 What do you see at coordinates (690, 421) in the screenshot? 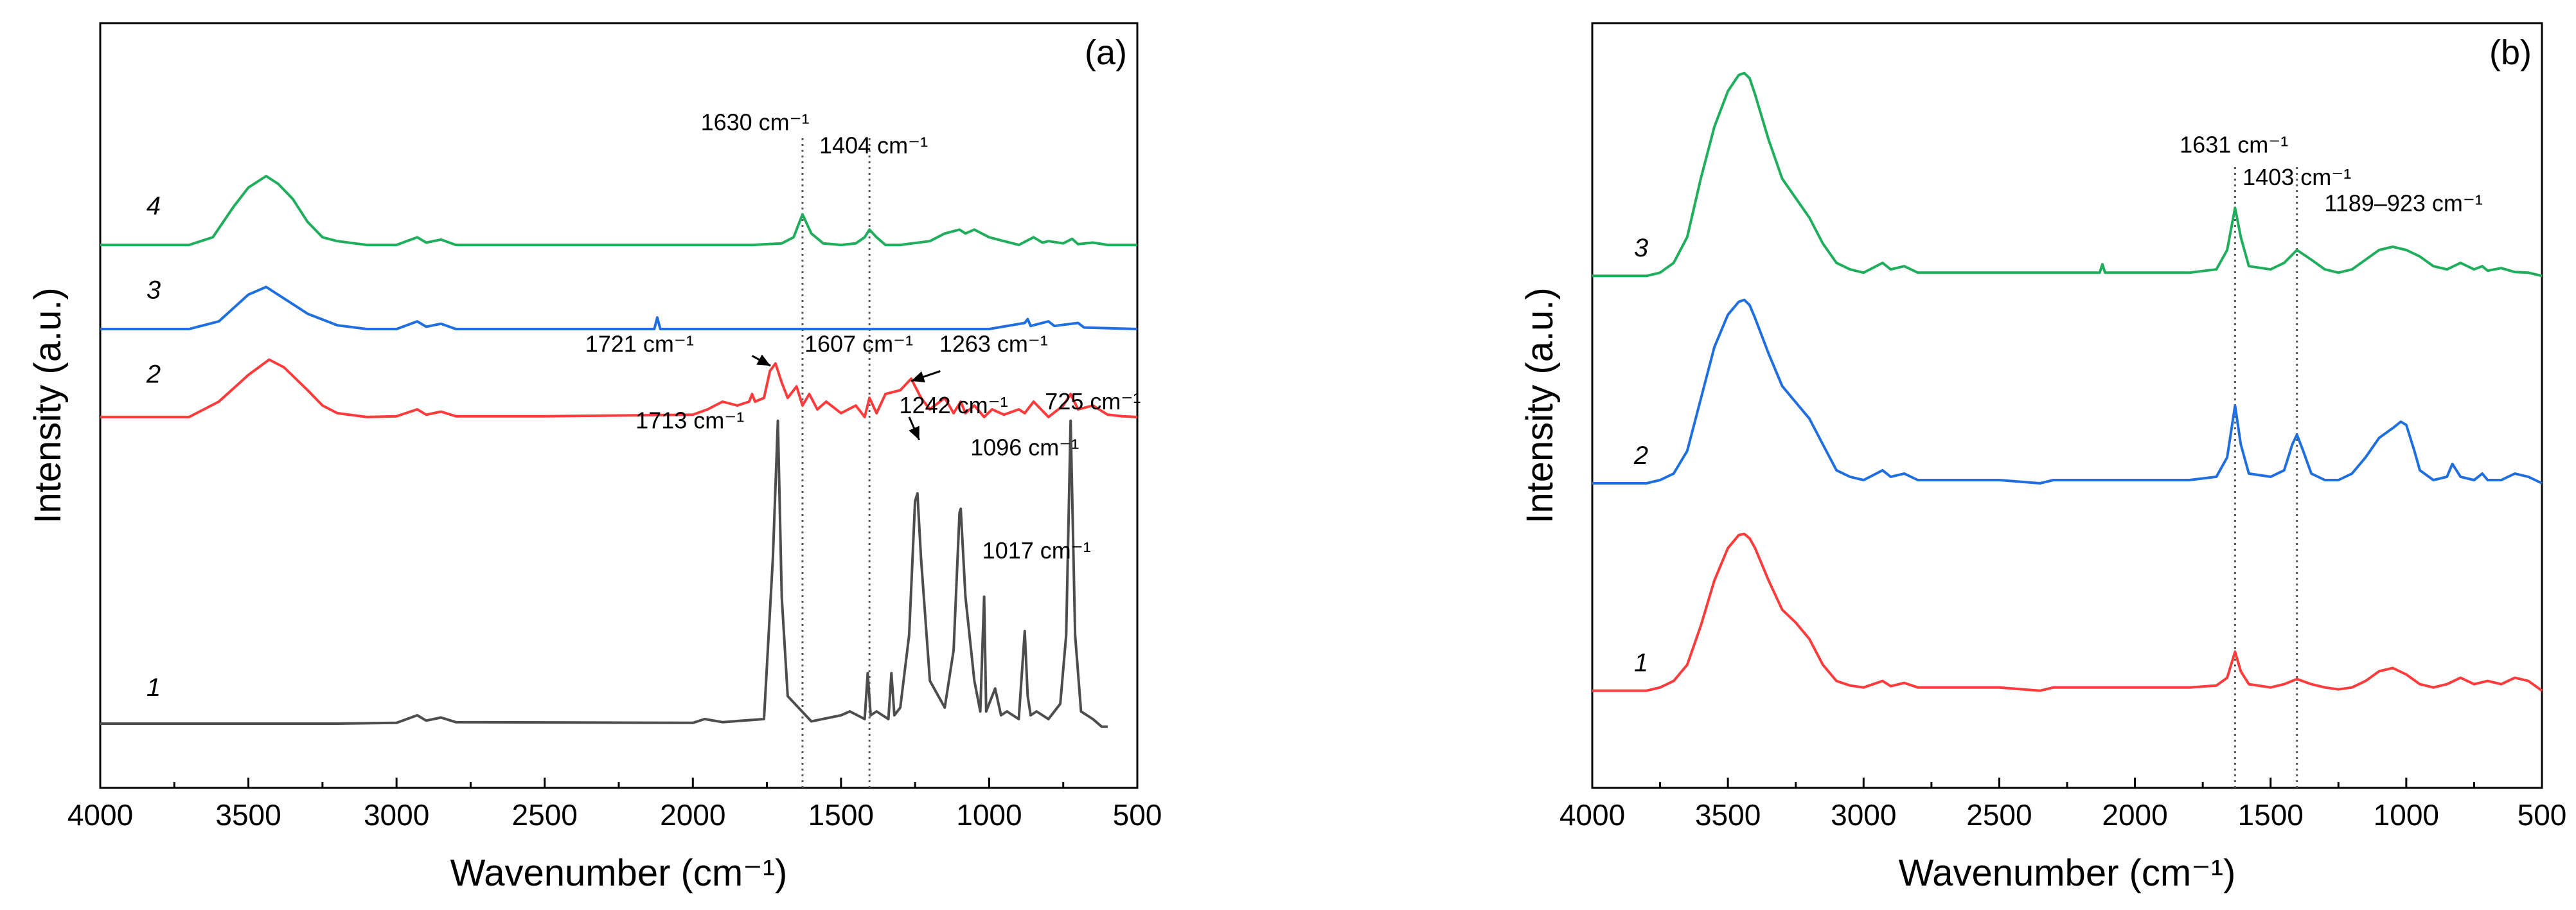
I see `annotation-a-5: 1713 cm⁻¹` at bounding box center [690, 421].